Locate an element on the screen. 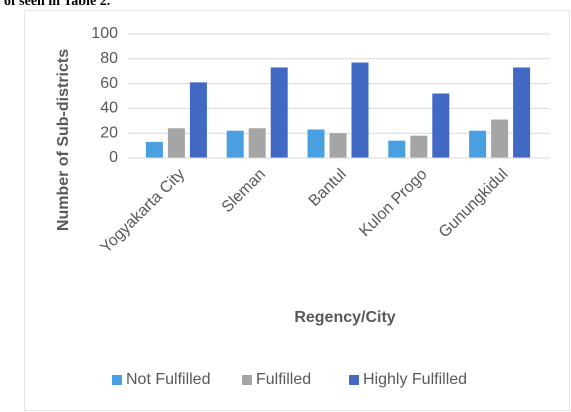 Image resolution: width=571 pixels, height=412 pixels. y-axis-title: Number of Sub-districts is located at coordinates (63, 140).